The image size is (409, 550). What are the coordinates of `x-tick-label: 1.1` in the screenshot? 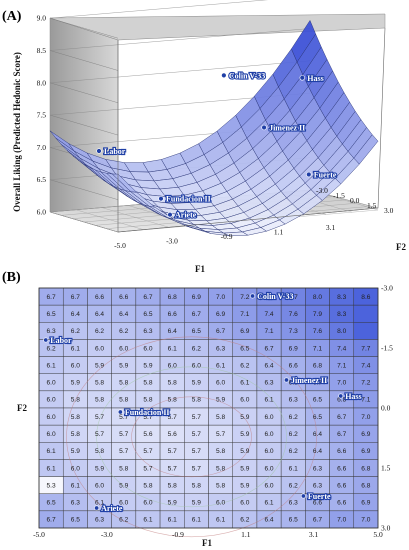 It's located at (279, 232).